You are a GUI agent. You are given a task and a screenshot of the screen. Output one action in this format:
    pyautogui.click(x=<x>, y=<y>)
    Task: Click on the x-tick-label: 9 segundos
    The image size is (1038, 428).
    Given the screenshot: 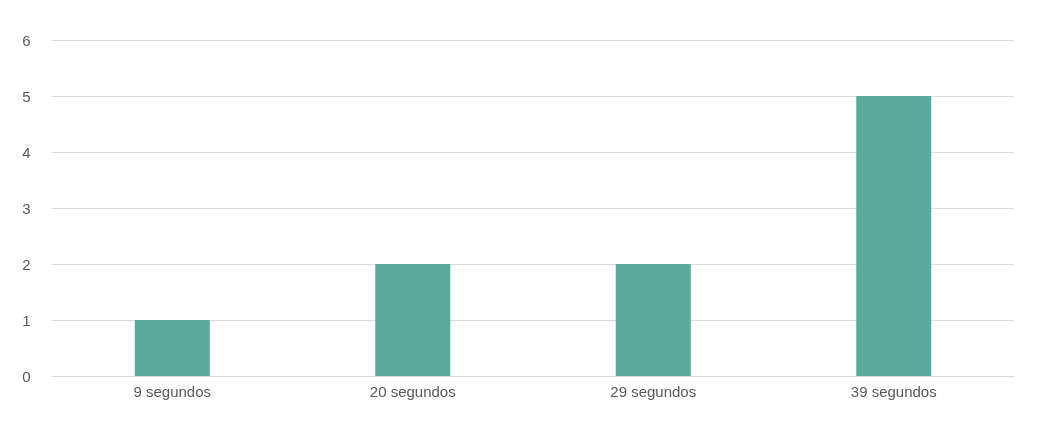 What is the action you would take?
    pyautogui.click(x=172, y=391)
    